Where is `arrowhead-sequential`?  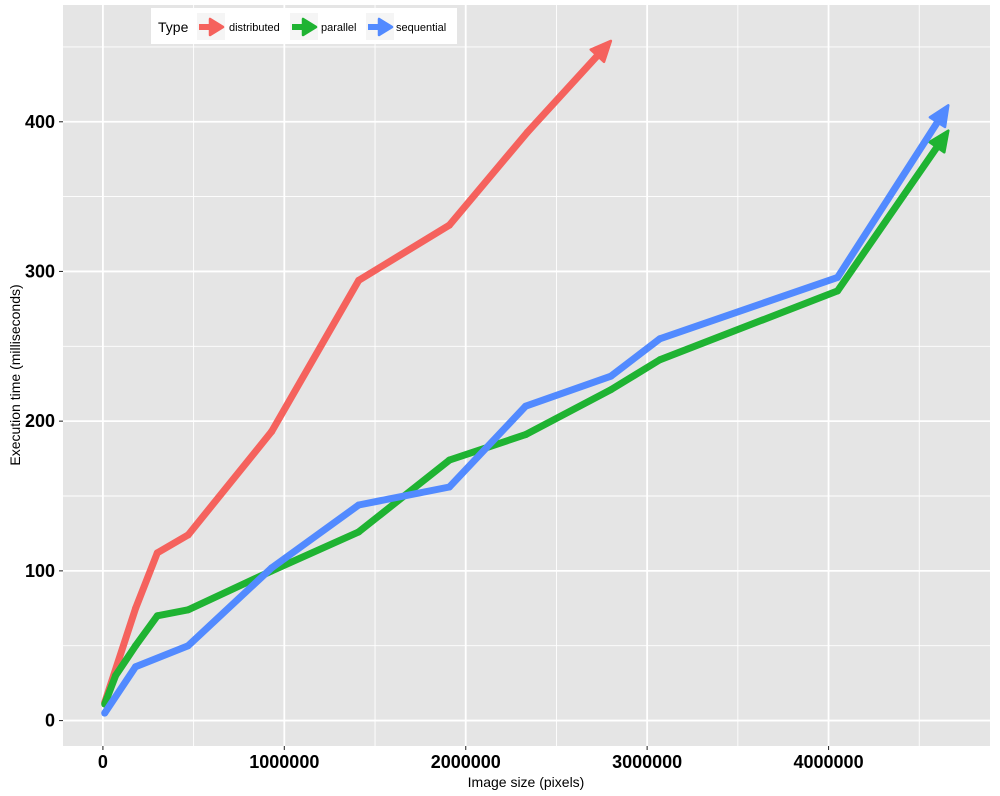
arrowhead-sequential is located at coordinates (939, 116).